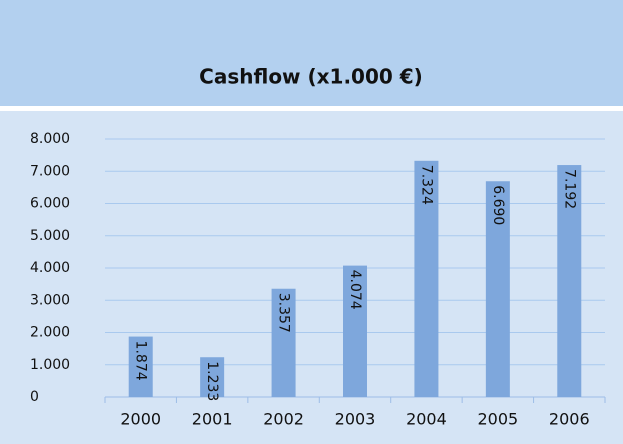 Image resolution: width=623 pixels, height=444 pixels. Describe the element at coordinates (498, 205) in the screenshot. I see `data-label: 6.690` at that location.